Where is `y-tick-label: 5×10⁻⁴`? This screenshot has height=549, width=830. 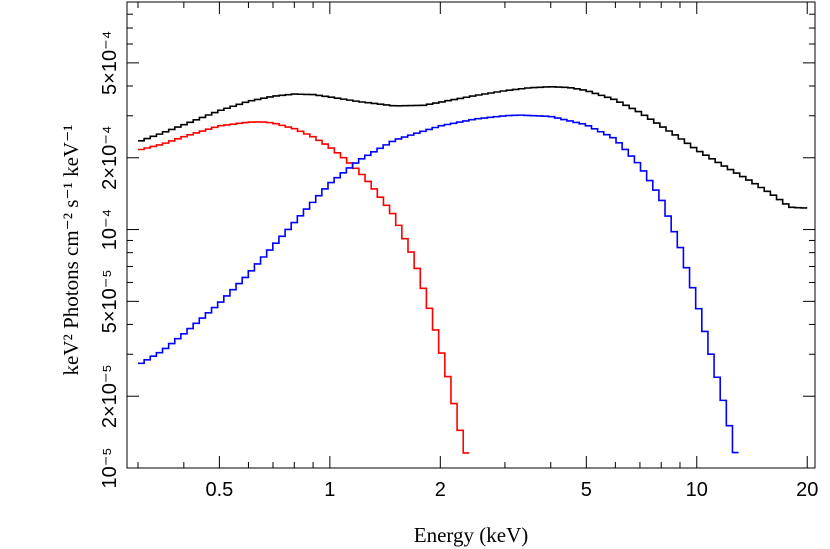
y-tick-label: 5×10⁻⁴ is located at coordinates (110, 63).